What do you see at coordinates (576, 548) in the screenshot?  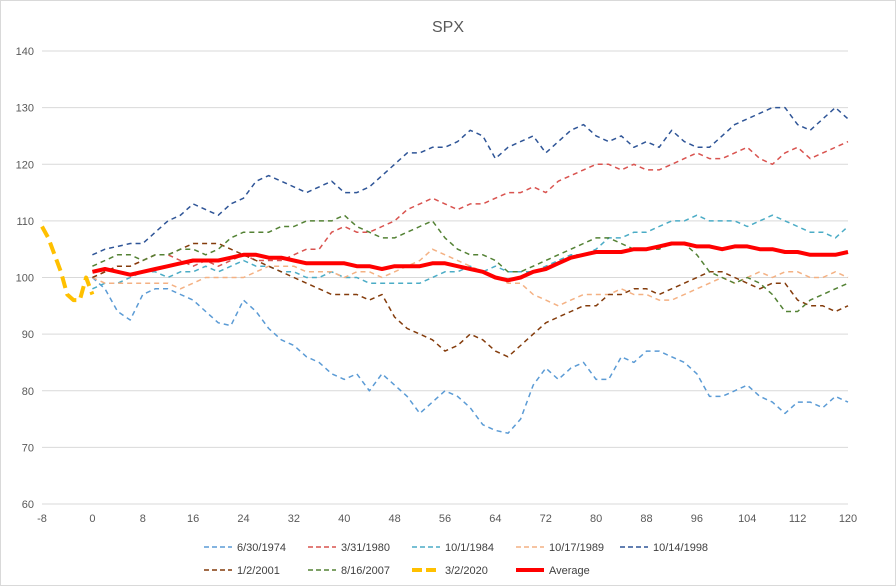 I see `legend-label: 10/17/1989` at bounding box center [576, 548].